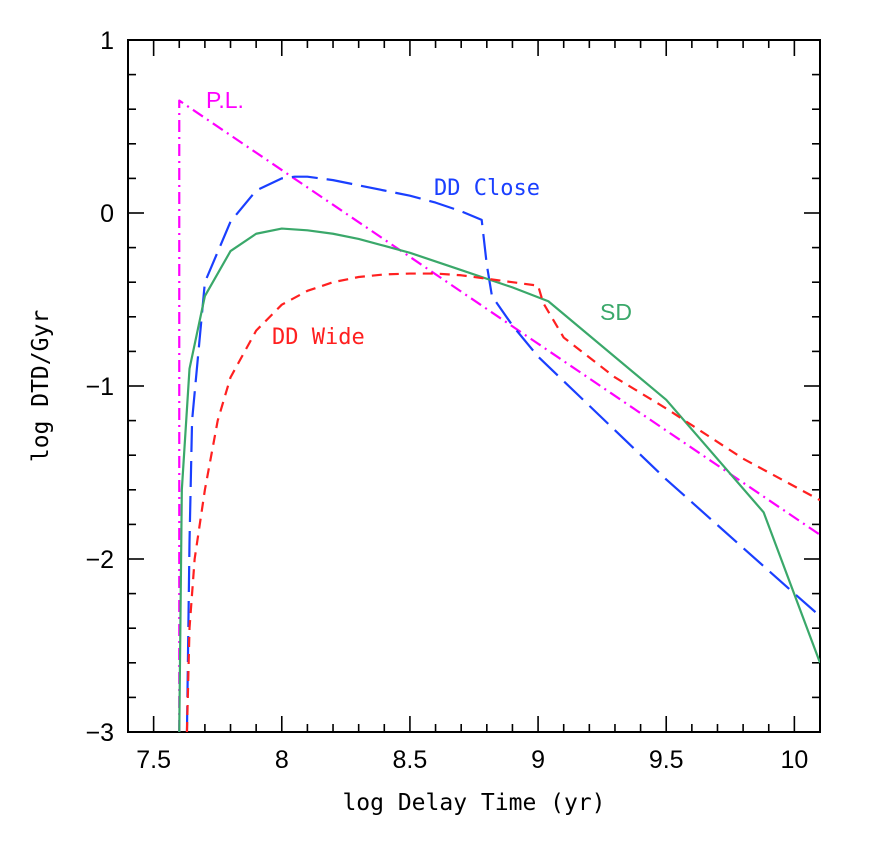 The image size is (895, 857). What do you see at coordinates (616, 312) in the screenshot?
I see `series-label-sd: SD` at bounding box center [616, 312].